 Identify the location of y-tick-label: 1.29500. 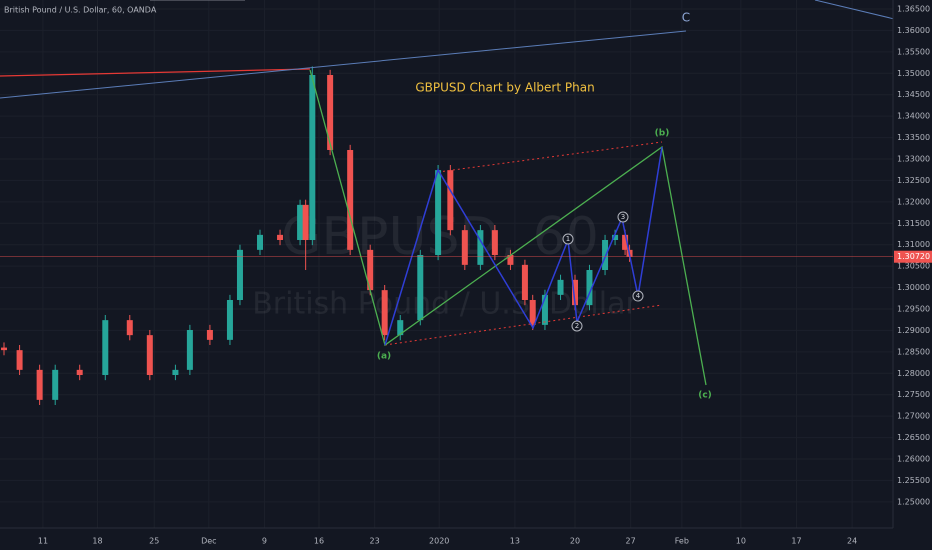
(913, 309).